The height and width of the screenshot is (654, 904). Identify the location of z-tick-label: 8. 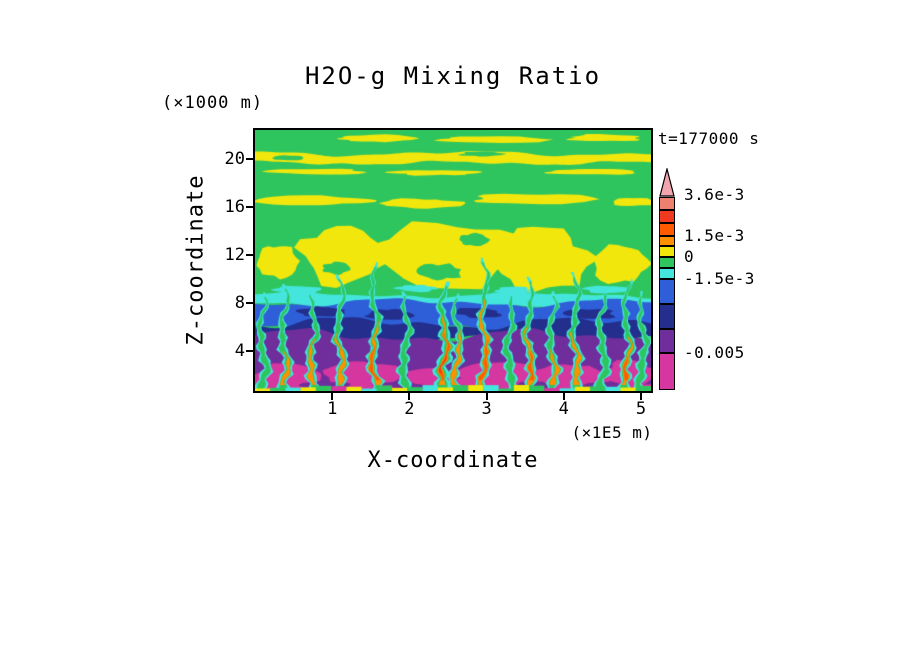
(239, 303).